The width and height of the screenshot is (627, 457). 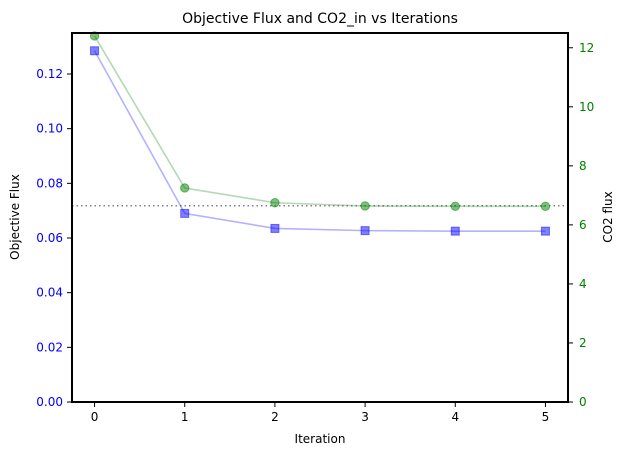 What do you see at coordinates (49, 402) in the screenshot?
I see `left-y-tick-label: 0.00` at bounding box center [49, 402].